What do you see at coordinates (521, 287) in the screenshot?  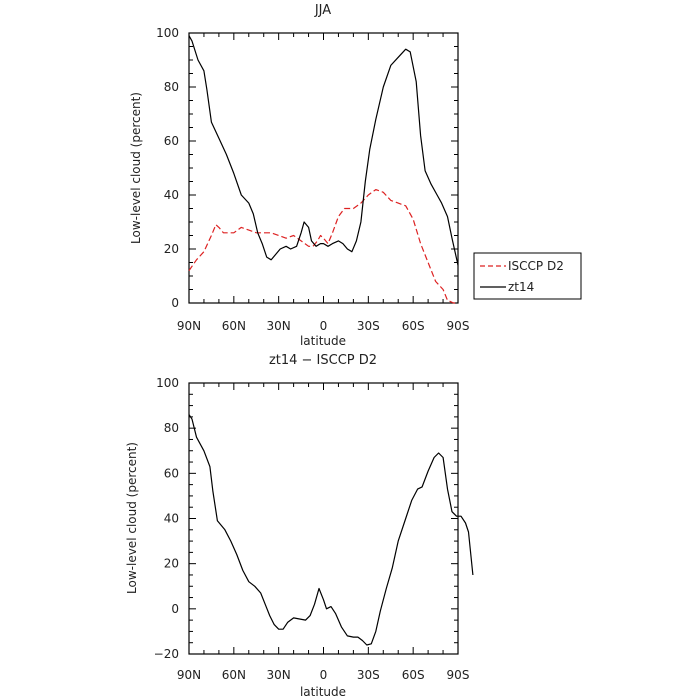 I see `legend-label-zt14: zt14` at bounding box center [521, 287].